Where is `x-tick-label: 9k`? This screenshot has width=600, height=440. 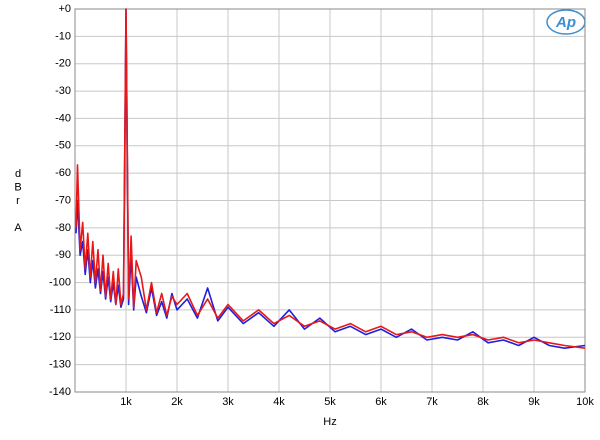
x-tick-label: 9k is located at coordinates (534, 402).